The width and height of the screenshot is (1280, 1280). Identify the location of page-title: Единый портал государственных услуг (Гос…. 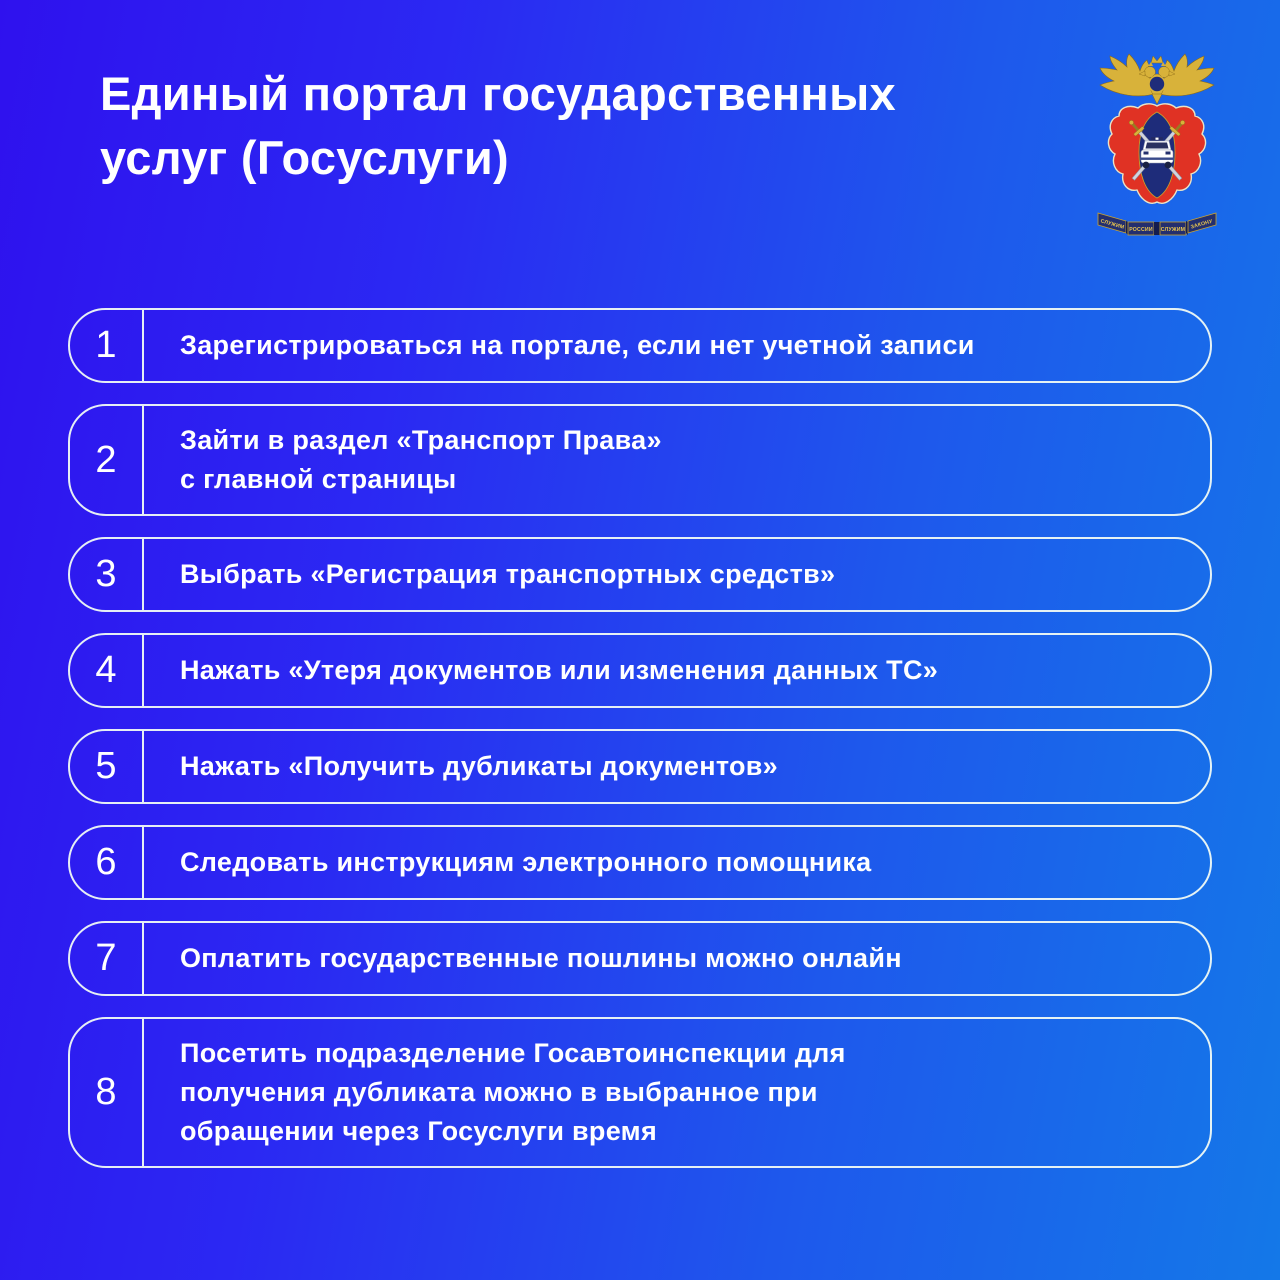
(498, 125).